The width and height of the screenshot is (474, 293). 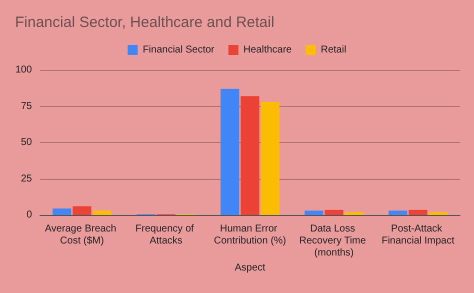 What do you see at coordinates (179, 50) in the screenshot?
I see `legend-label: Financial Sector` at bounding box center [179, 50].